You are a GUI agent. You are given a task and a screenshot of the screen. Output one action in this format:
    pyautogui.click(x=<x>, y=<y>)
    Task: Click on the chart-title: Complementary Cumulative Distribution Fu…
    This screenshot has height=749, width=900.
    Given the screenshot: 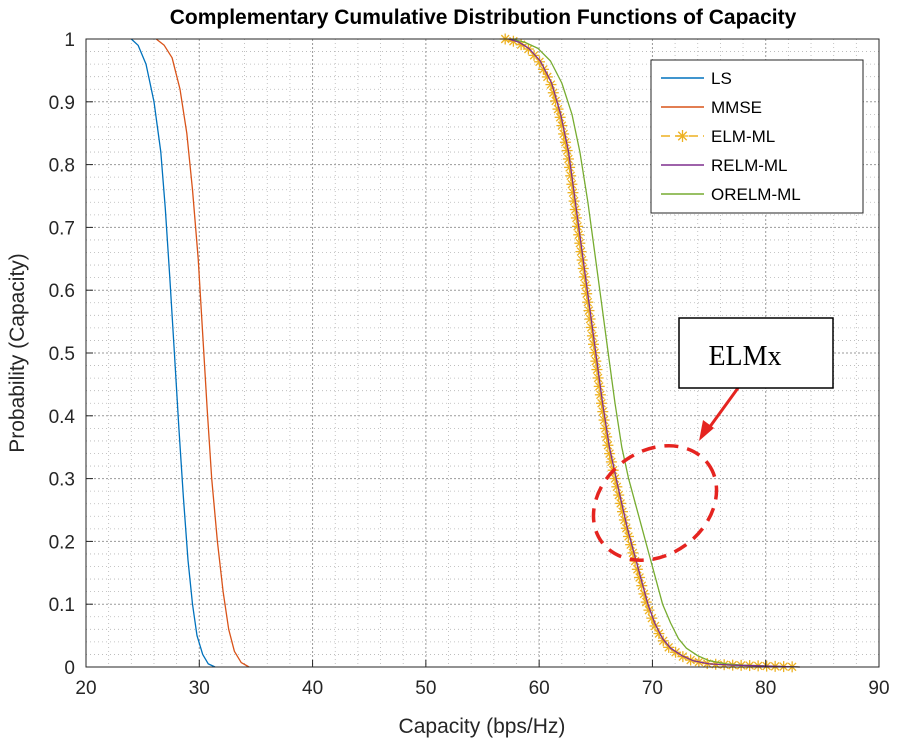 What is the action you would take?
    pyautogui.click(x=483, y=17)
    